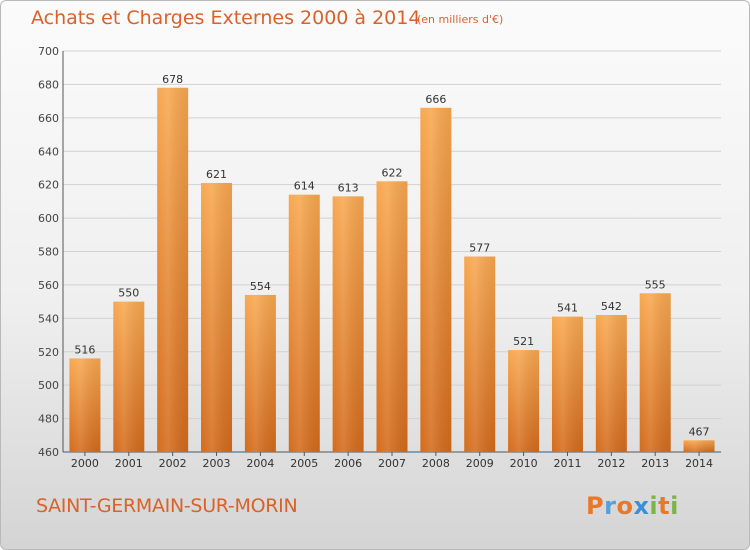 The image size is (750, 550). Describe the element at coordinates (48, 151) in the screenshot. I see `y-tick-label: 640` at that location.